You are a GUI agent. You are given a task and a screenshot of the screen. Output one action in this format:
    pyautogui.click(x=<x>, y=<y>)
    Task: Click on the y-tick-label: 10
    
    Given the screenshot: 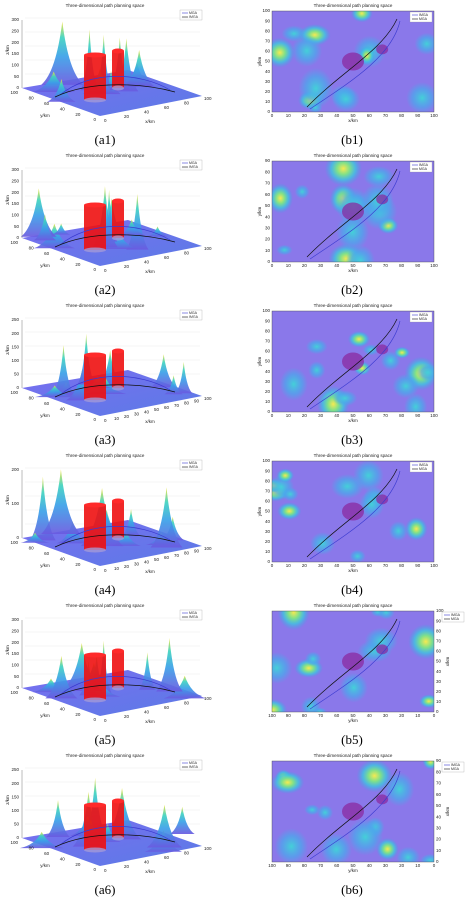 What is the action you would take?
    pyautogui.click(x=268, y=101)
    